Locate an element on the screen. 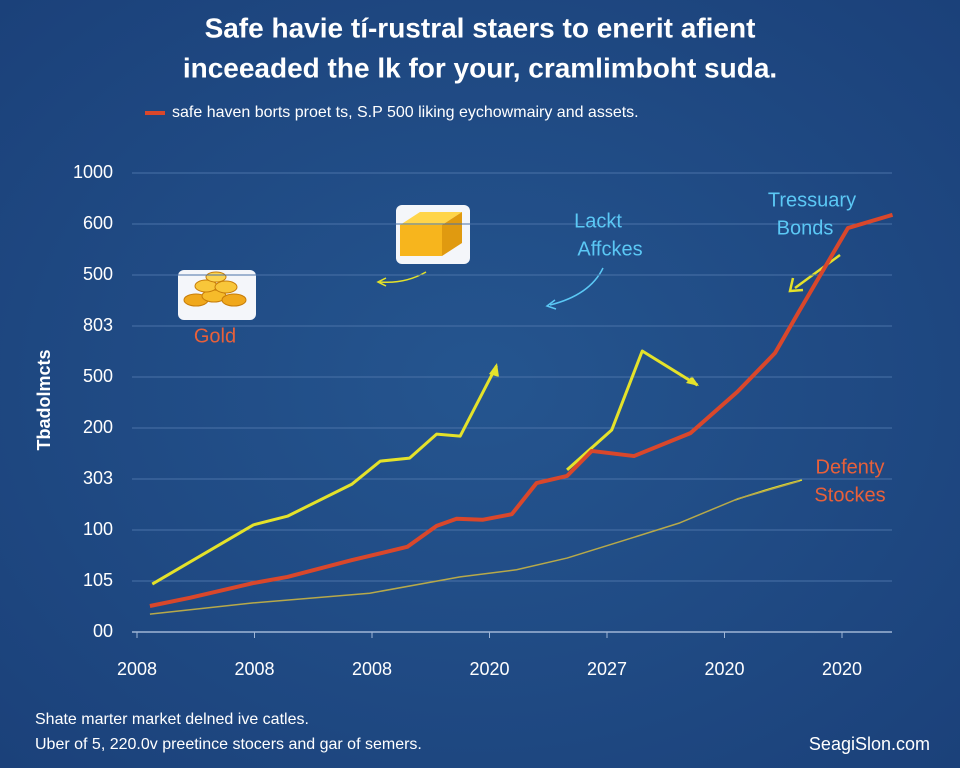 This screenshot has width=960, height=768. y-tick-label: 200 is located at coordinates (98, 427).